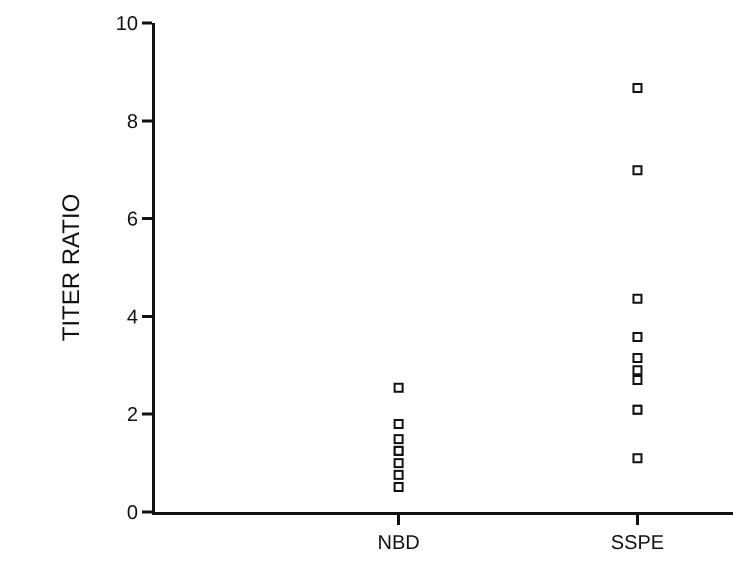 Image resolution: width=733 pixels, height=571 pixels. I want to click on y-tick-label: 6, so click(132, 219).